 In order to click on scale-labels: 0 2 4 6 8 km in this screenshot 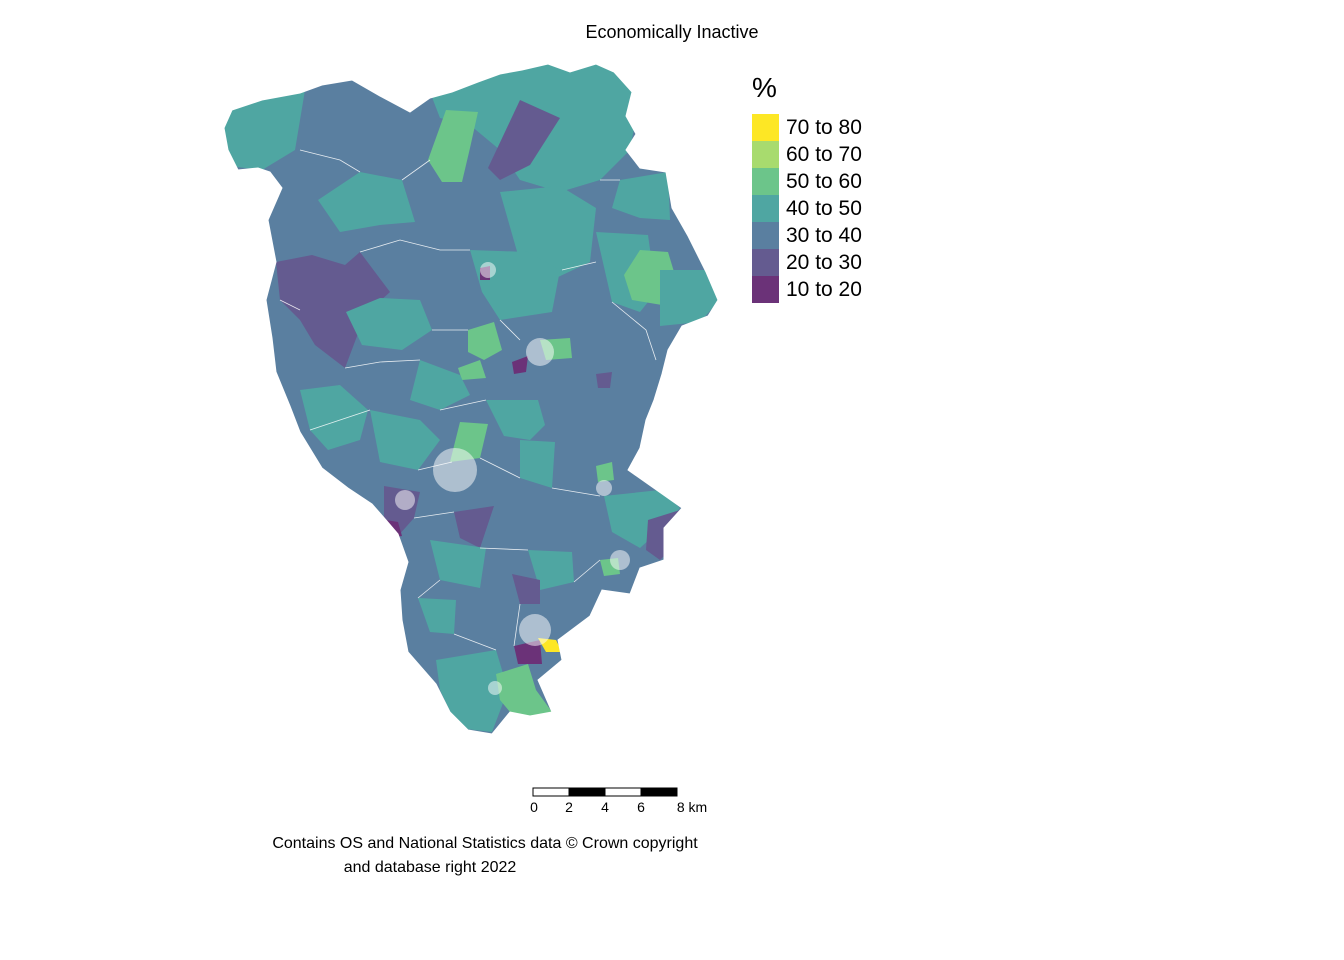, I will do `click(630, 809)`.